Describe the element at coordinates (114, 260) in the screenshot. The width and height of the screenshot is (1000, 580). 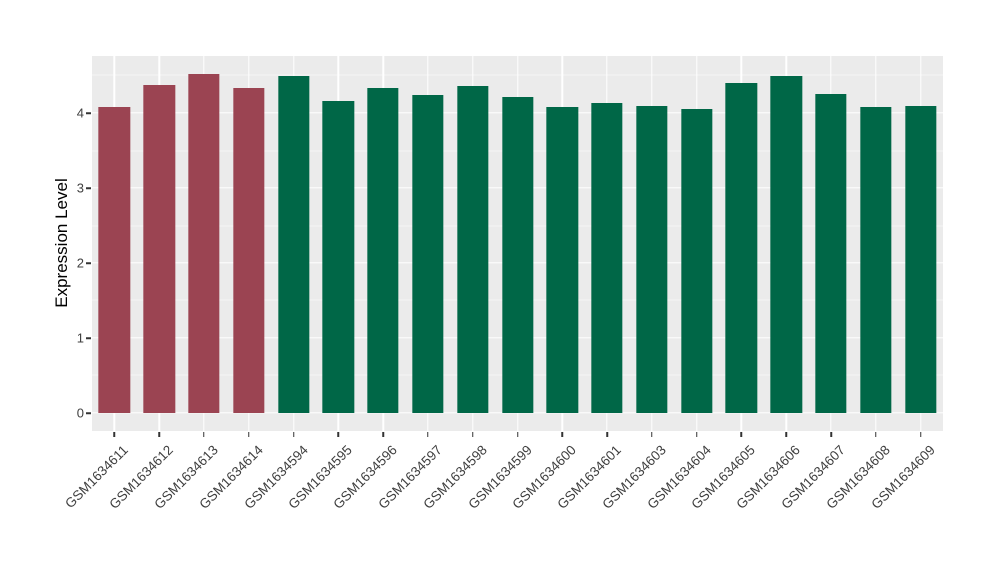
I see `bar-GSM1634611` at that location.